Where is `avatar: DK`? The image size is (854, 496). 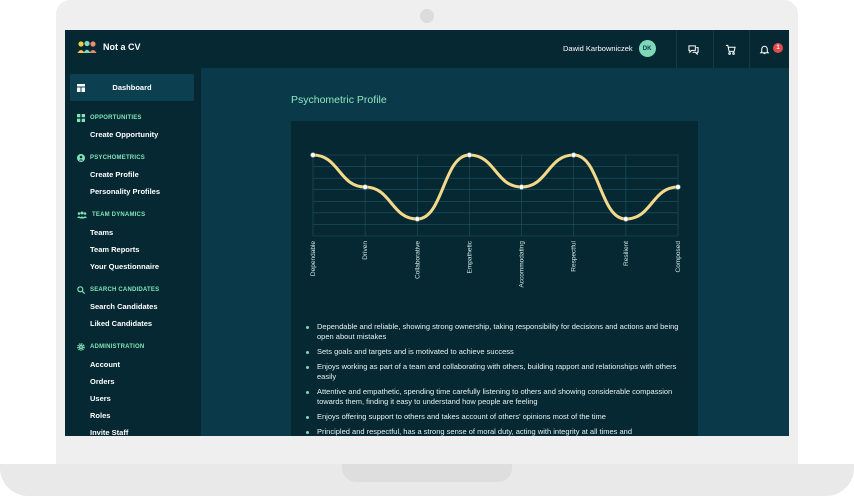
avatar: DK is located at coordinates (647, 48).